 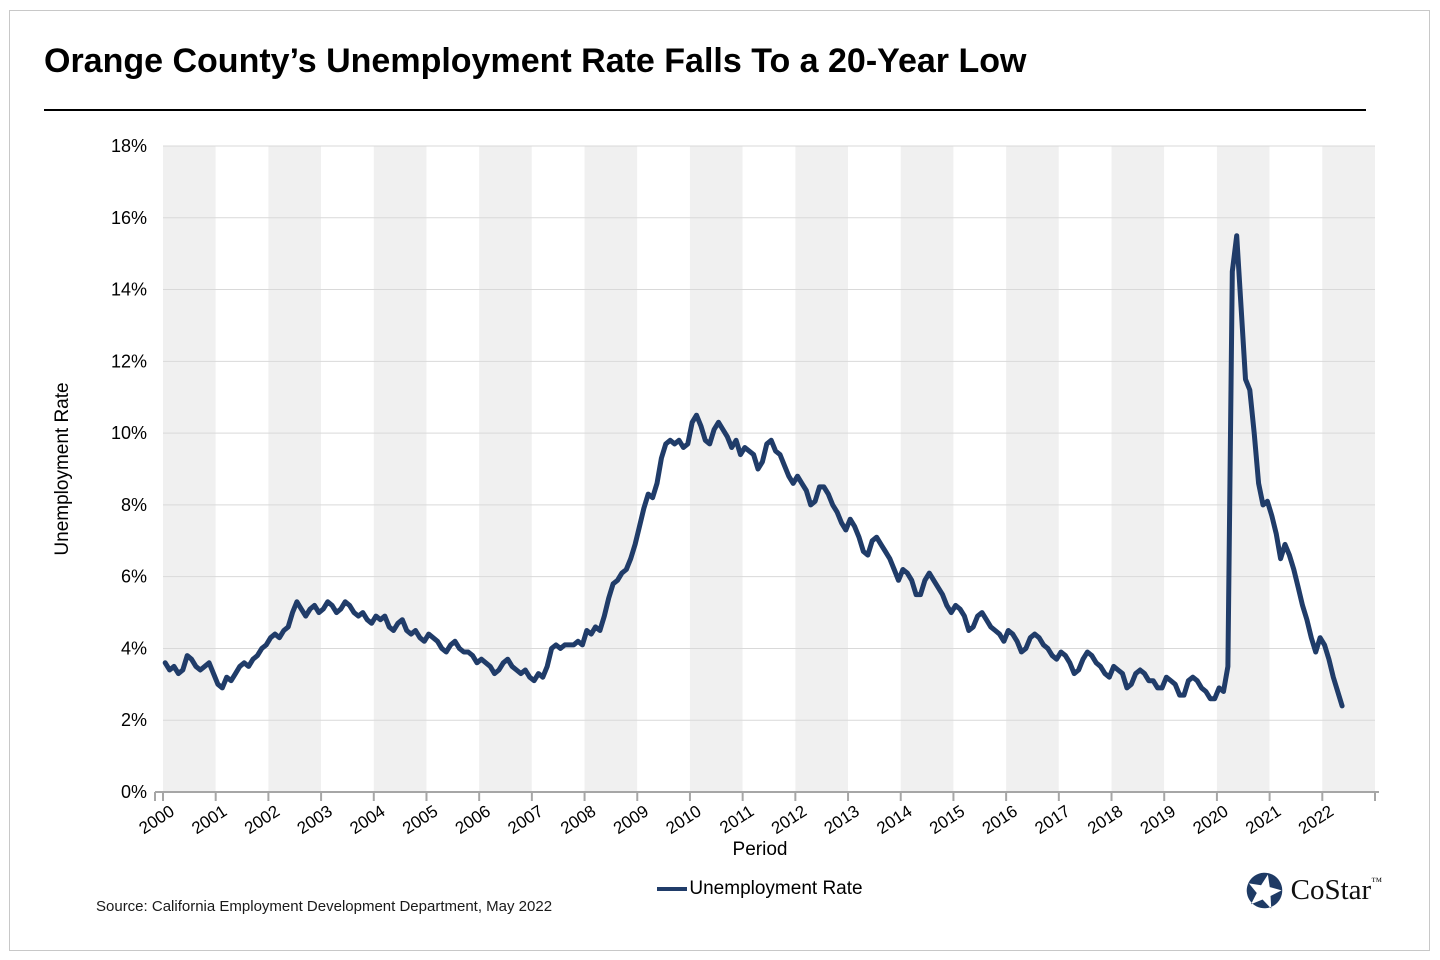 What do you see at coordinates (1264, 890) in the screenshot?
I see `costar-pinwheel-icon` at bounding box center [1264, 890].